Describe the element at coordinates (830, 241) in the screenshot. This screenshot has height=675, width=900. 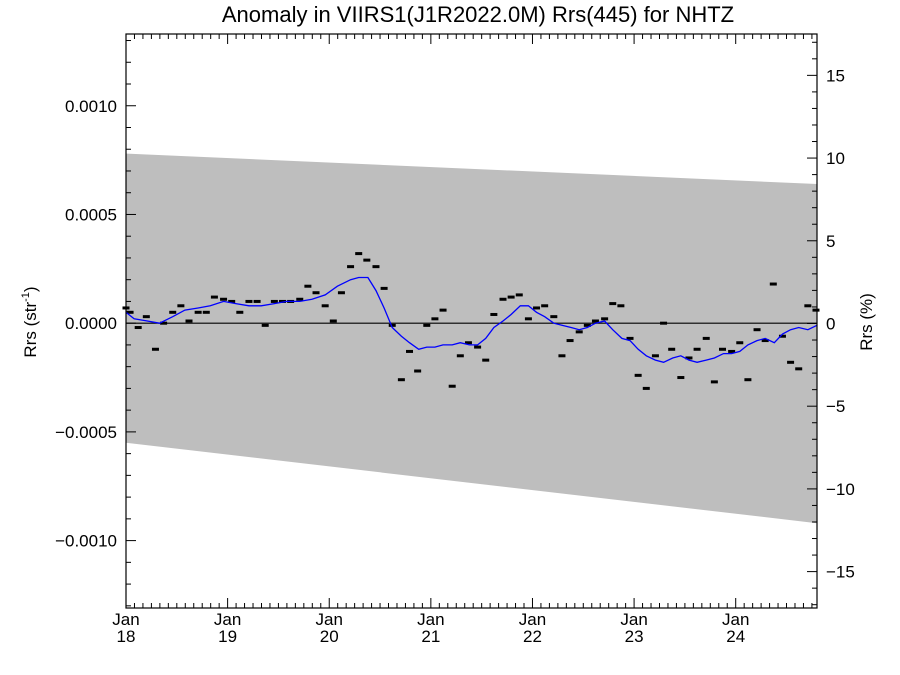
I see `y2-tick-label-2: 5` at that location.